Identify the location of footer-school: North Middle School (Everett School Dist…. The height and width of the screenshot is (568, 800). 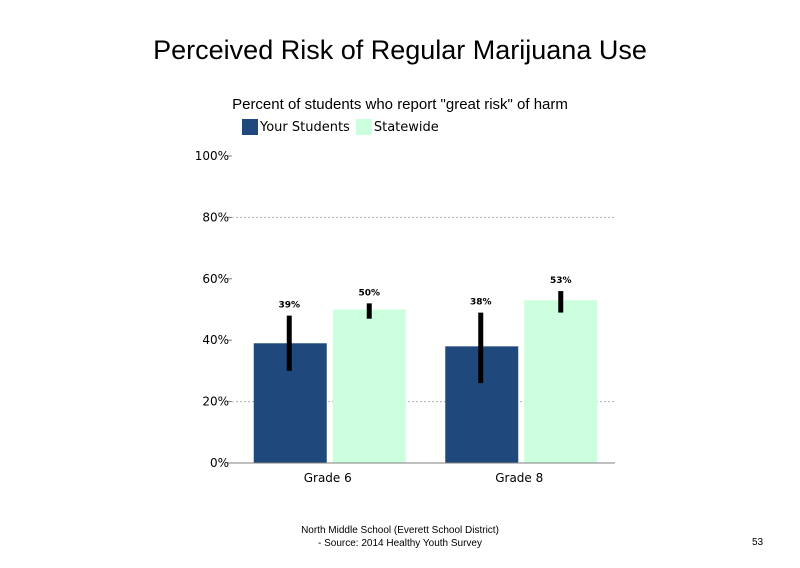
(400, 530).